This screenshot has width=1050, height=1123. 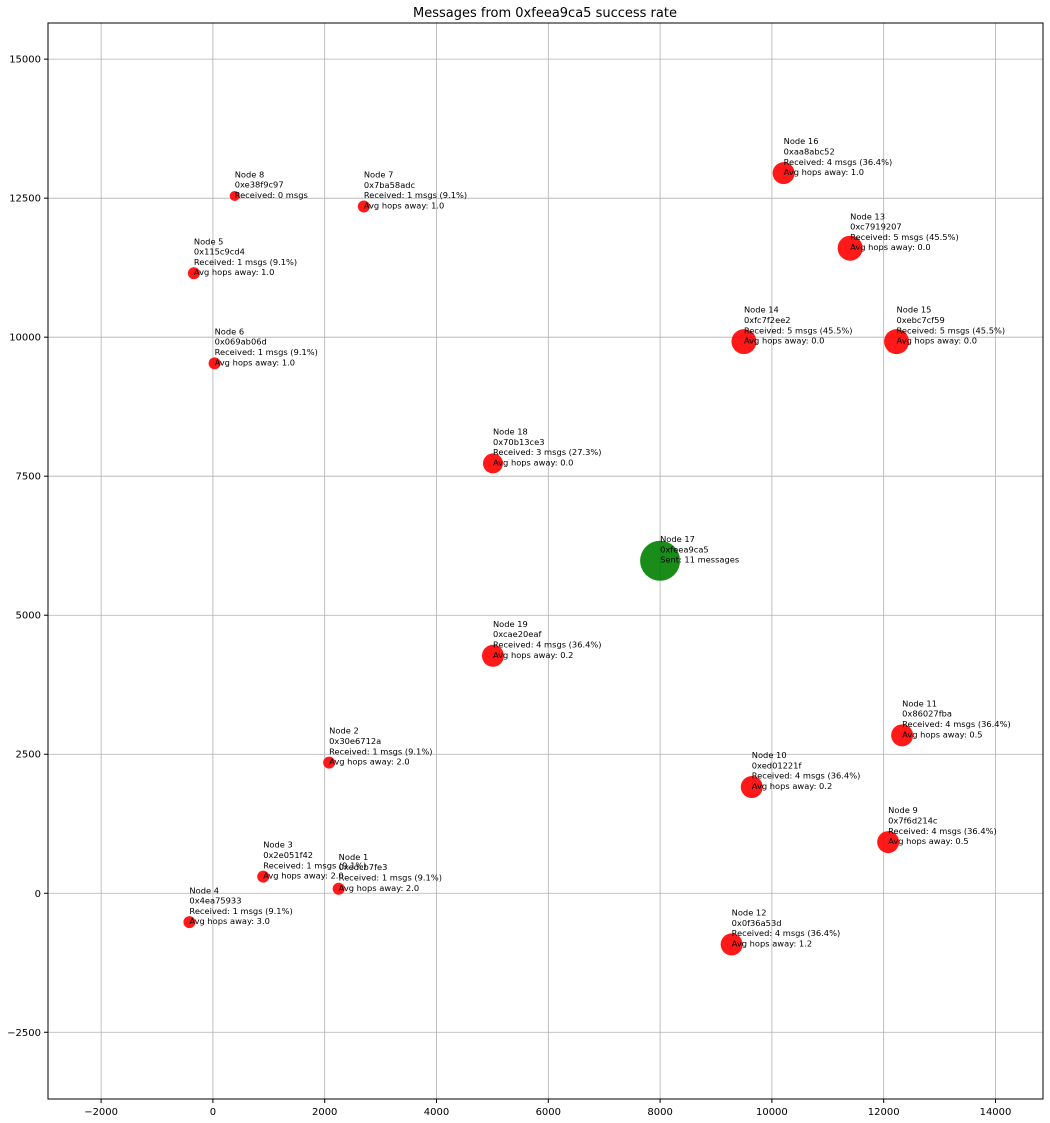 What do you see at coordinates (213, 1112) in the screenshot?
I see `x-tick-label: 0` at bounding box center [213, 1112].